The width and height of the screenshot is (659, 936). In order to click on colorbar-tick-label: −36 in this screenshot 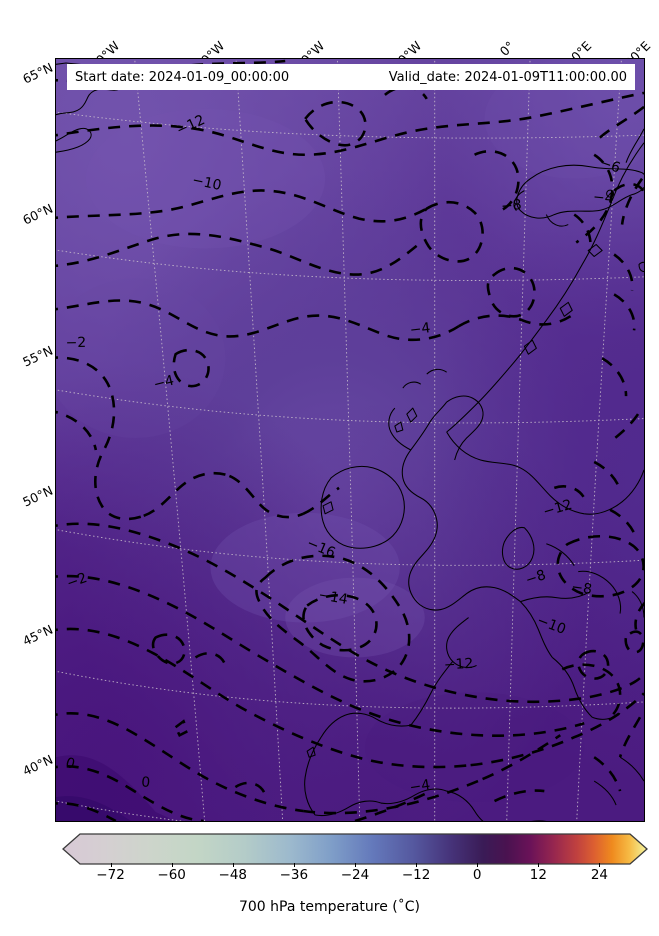, I will do `click(294, 875)`.